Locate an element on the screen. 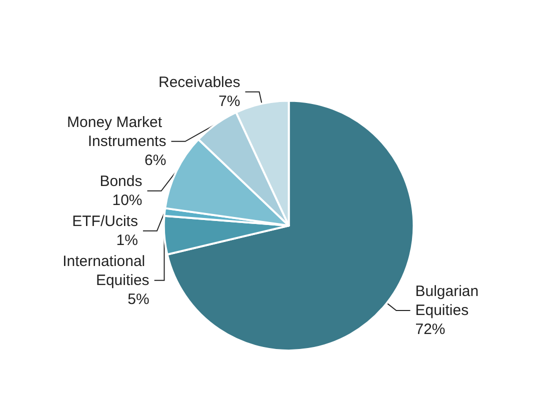  slice-label: ETF/Ucits is located at coordinates (105, 221).